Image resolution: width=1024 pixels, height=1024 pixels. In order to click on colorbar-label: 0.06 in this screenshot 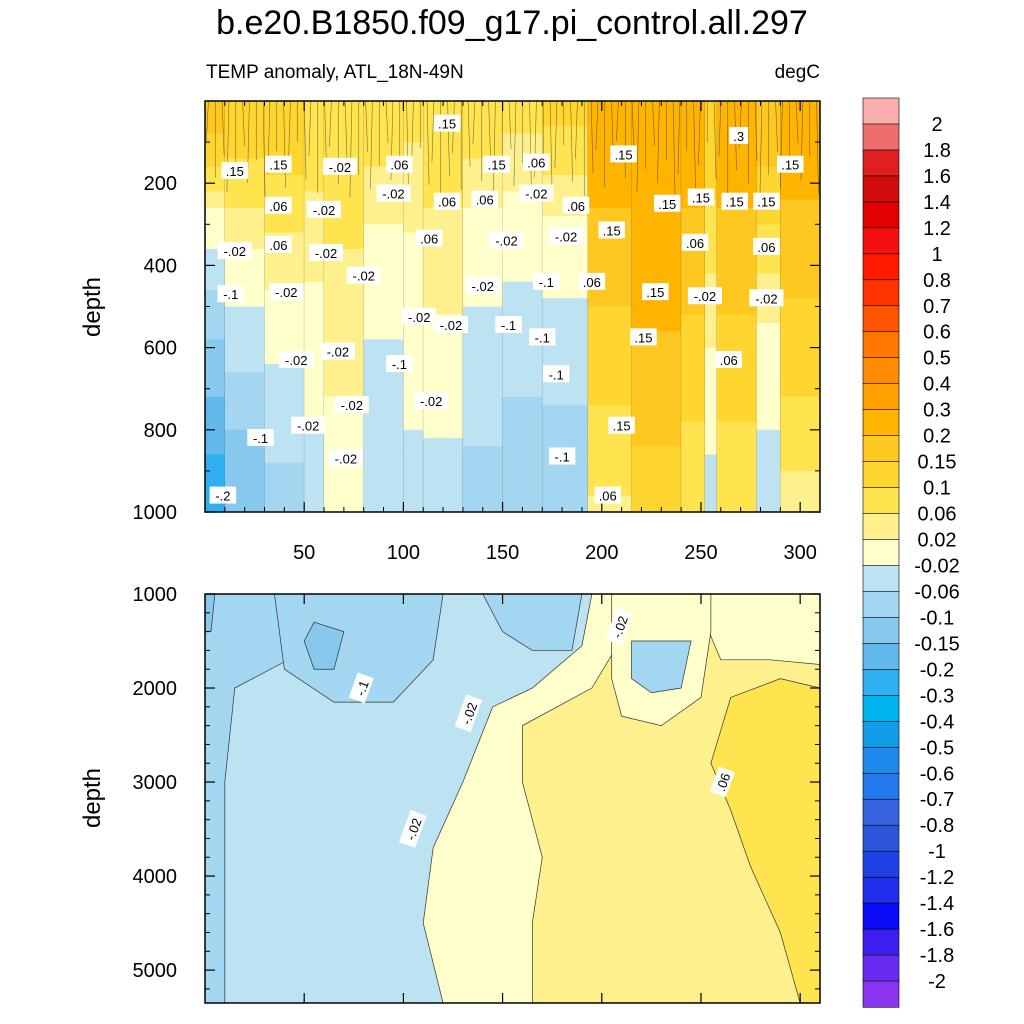, I will do `click(937, 515)`.